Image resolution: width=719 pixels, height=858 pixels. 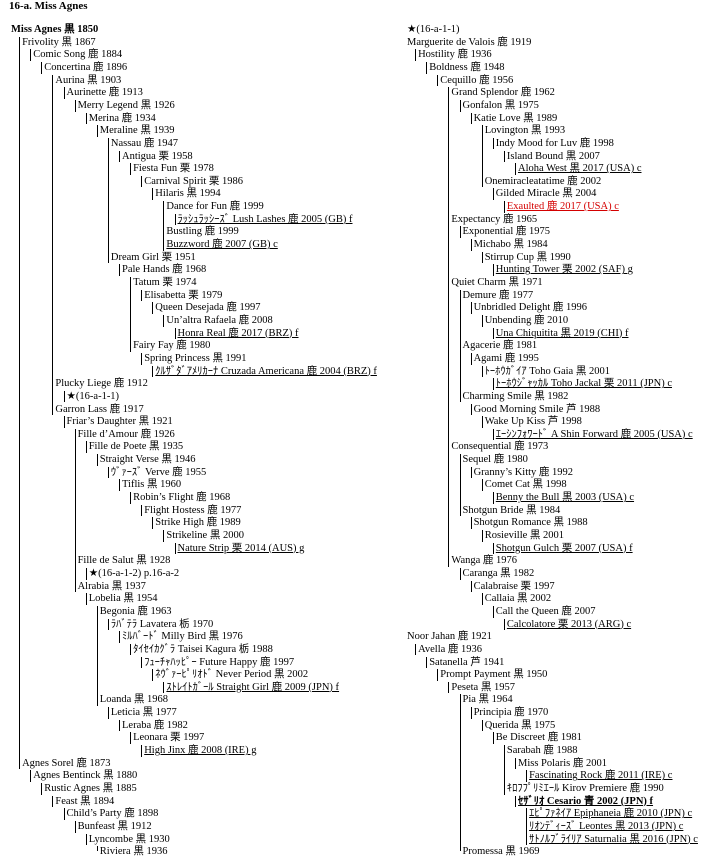 What do you see at coordinates (601, 776) in the screenshot?
I see `pedigree-entry: Fascinating Rock 鹿 2011 (IRE) c` at bounding box center [601, 776].